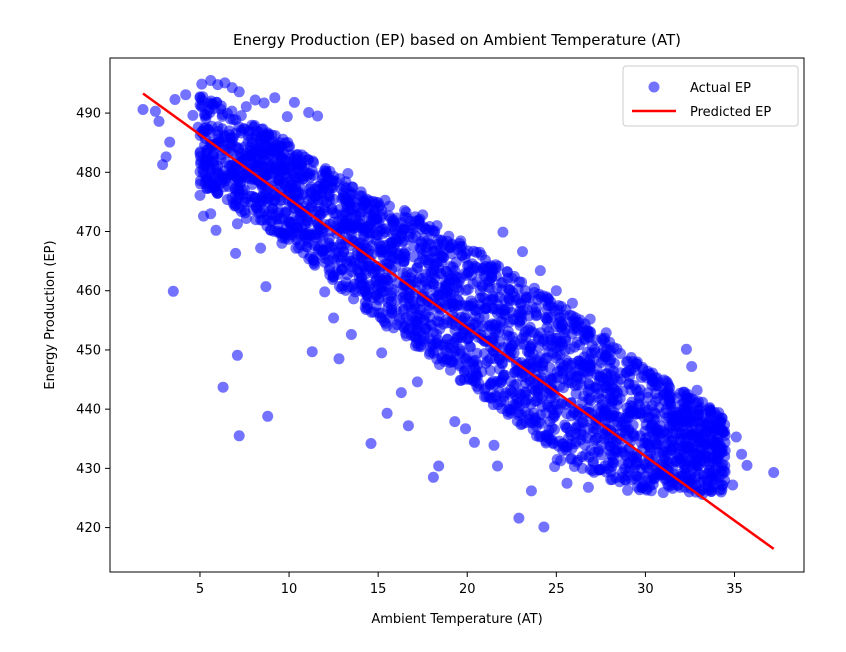 Image resolution: width=846 pixels, height=652 pixels. Describe the element at coordinates (93, 321) in the screenshot. I see `y-axis-ticks: 420 430 440 450 460 470 480 490` at that location.